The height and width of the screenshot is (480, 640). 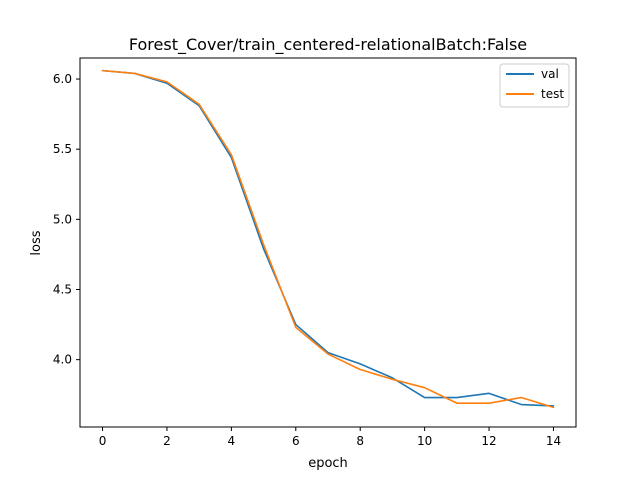 What do you see at coordinates (62, 219) in the screenshot?
I see `y-tick-label: 5.0` at bounding box center [62, 219].